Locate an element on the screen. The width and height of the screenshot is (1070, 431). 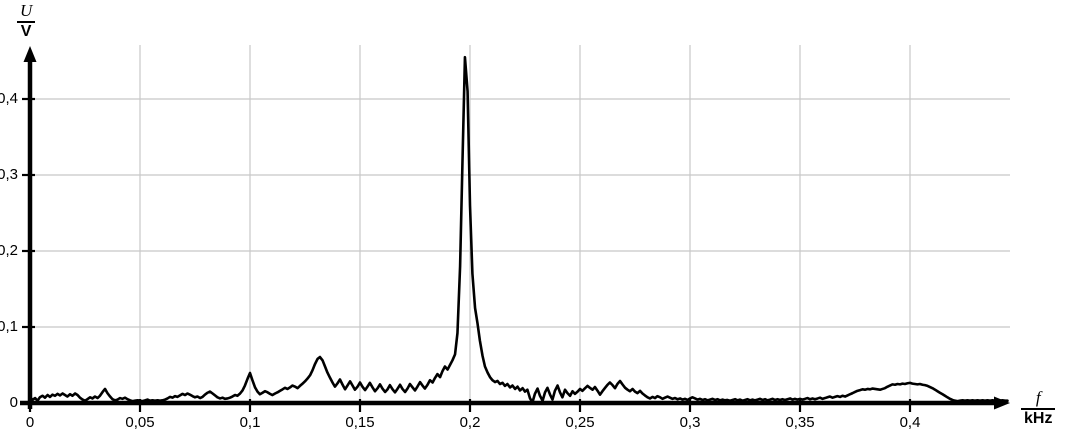
x-axis-label-denominator: kHz is located at coordinates (1038, 417).